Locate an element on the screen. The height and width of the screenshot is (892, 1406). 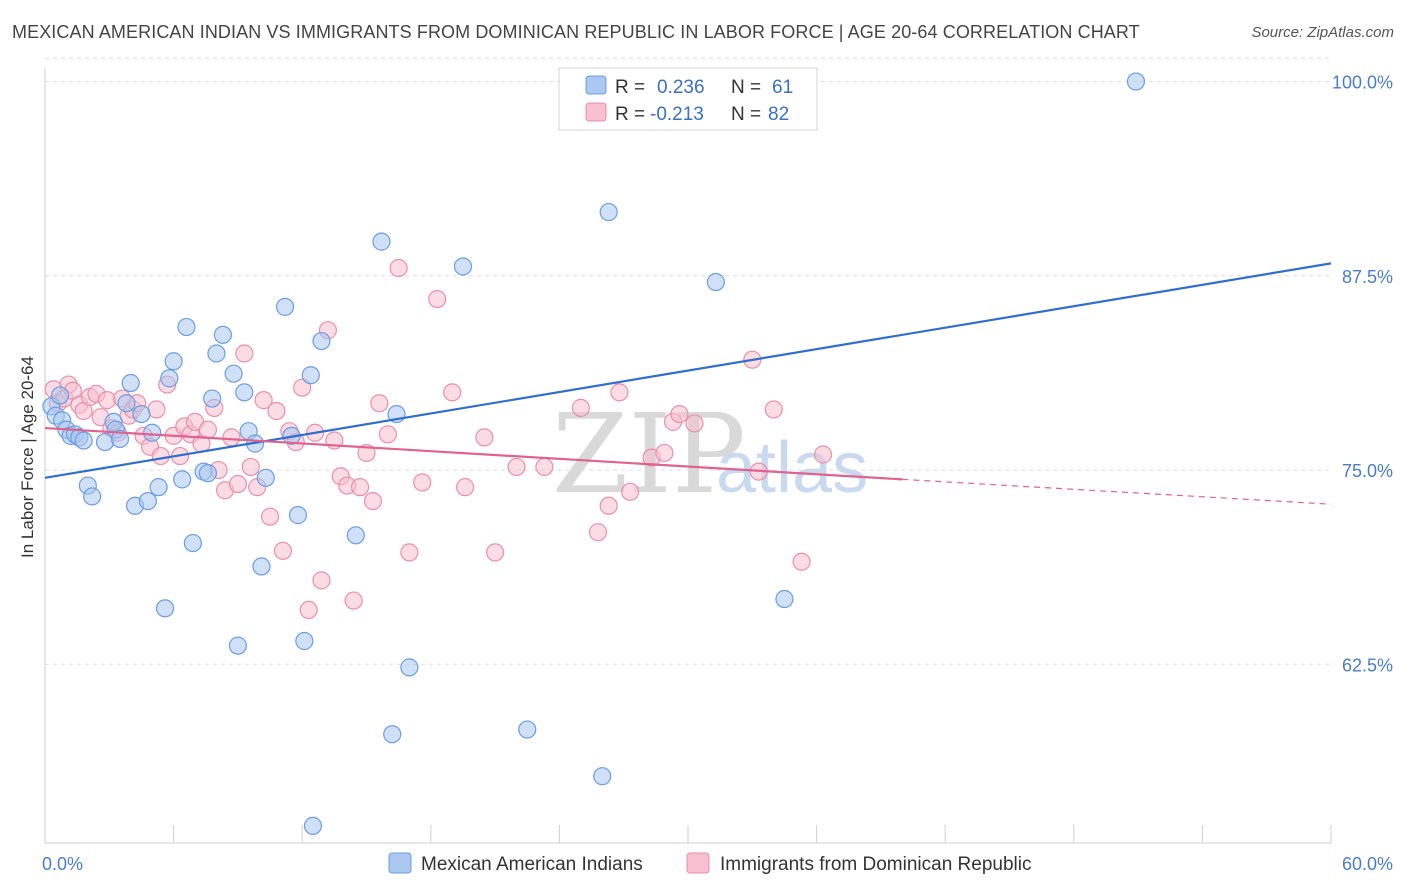
legend-swatch-blue is located at coordinates (596, 85).